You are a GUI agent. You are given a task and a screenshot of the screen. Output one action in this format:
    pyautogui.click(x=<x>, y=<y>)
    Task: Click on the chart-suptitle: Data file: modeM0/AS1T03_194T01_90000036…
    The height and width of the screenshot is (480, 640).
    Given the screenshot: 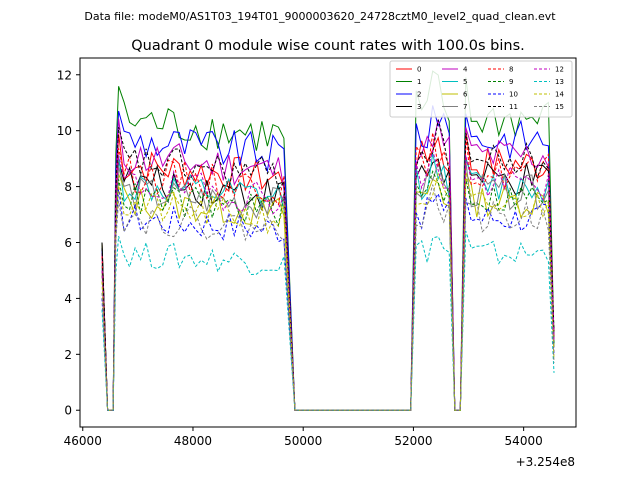 What is the action you would take?
    pyautogui.click(x=320, y=16)
    